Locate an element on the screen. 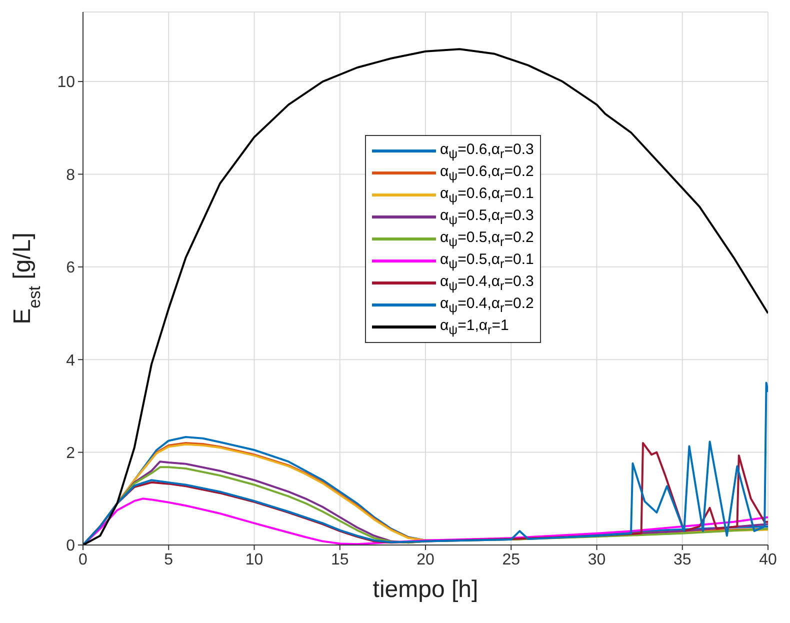 Image resolution: width=790 pixels, height=623 pixels. legend-label: α$_{ψ}$=0.6,α$_{r}$=0.1 is located at coordinates (487, 195).